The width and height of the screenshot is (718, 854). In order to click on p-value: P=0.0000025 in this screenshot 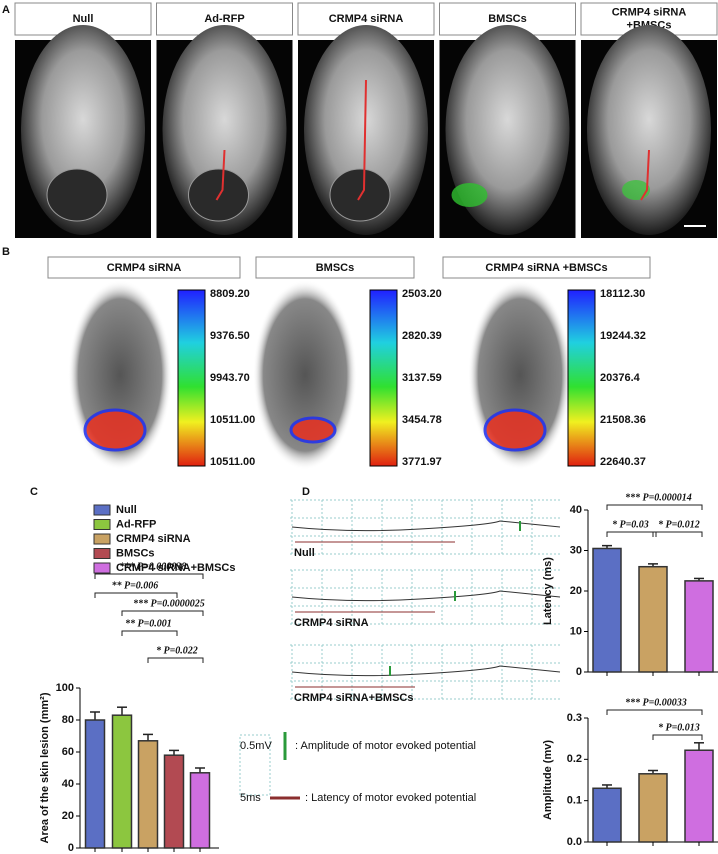, I will do `click(178, 603)`.